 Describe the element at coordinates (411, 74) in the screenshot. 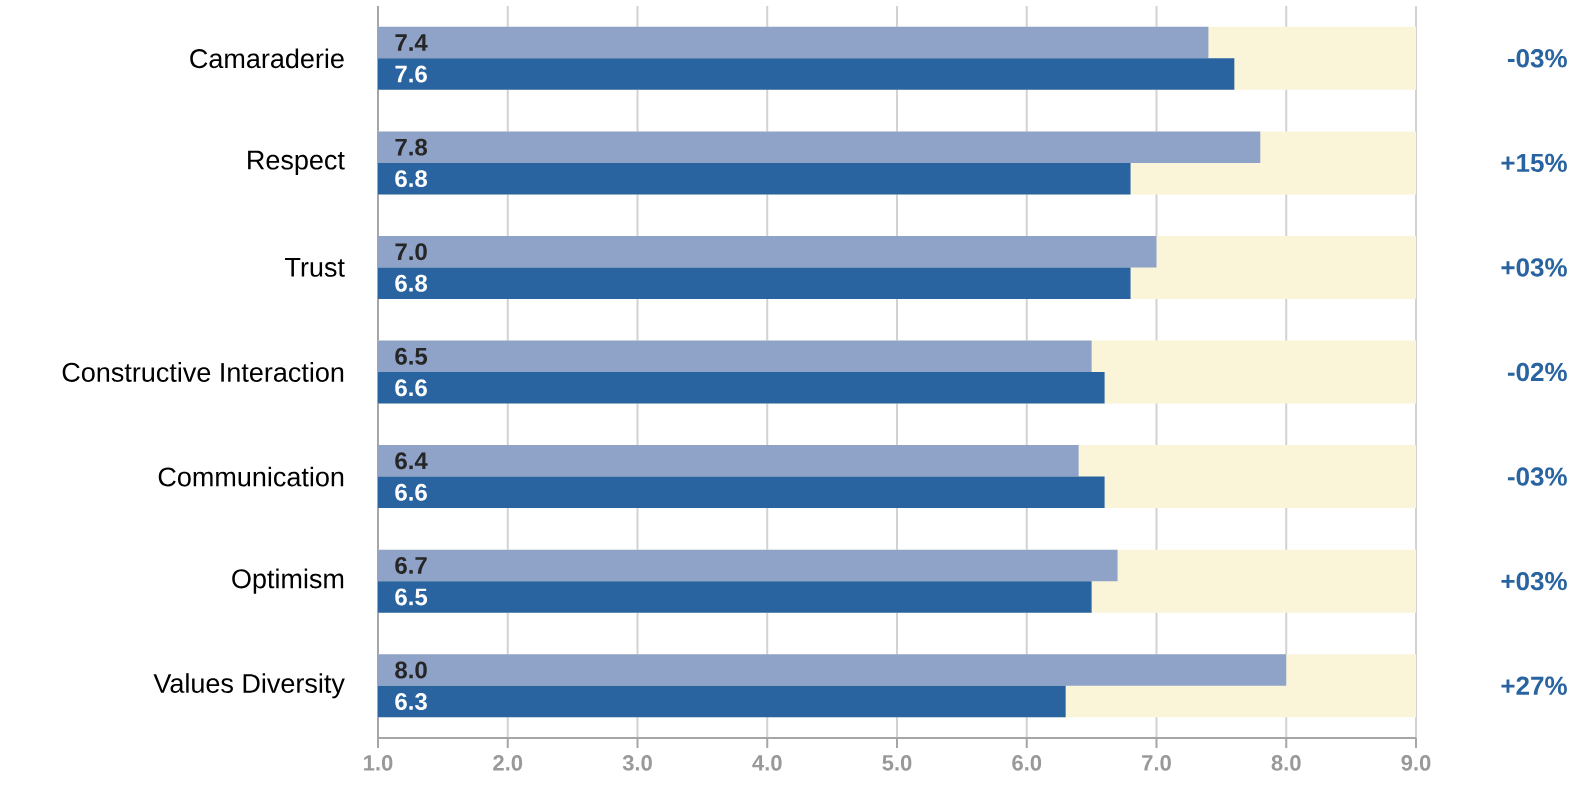

I see `data-label: 7.6` at that location.